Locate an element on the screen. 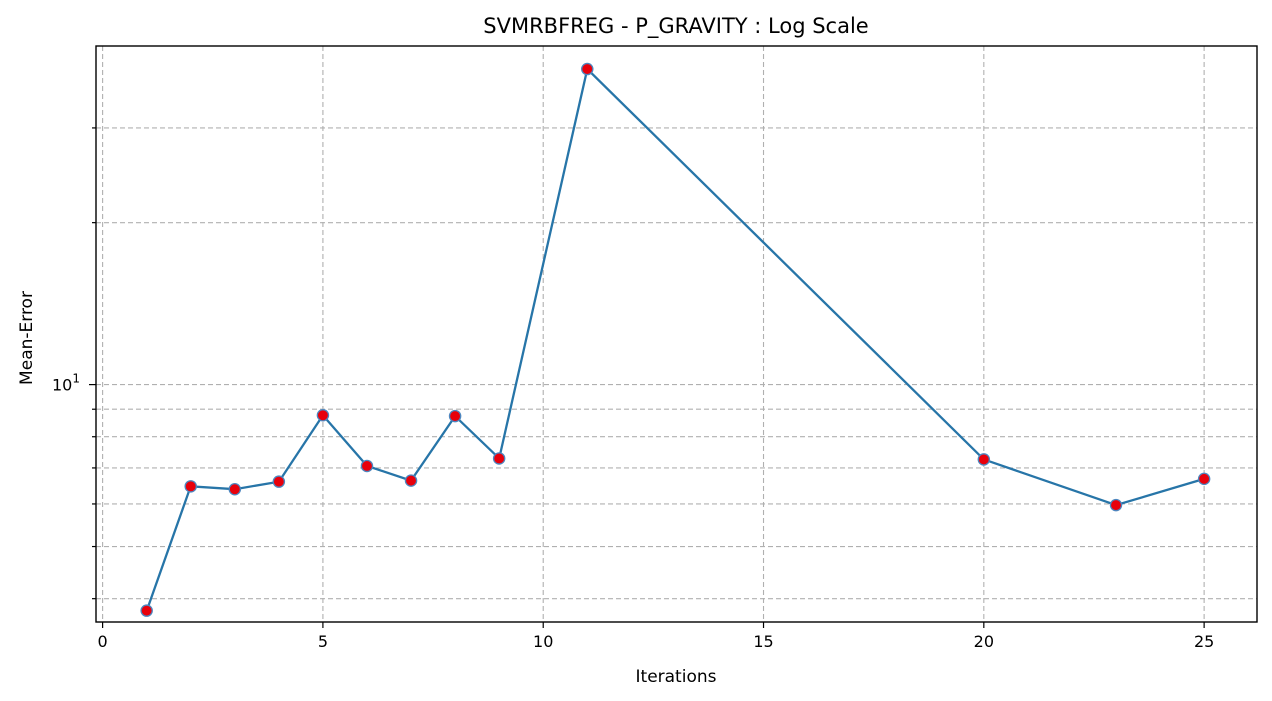 The height and width of the screenshot is (701, 1272). x-tick-label: 20 is located at coordinates (984, 641).